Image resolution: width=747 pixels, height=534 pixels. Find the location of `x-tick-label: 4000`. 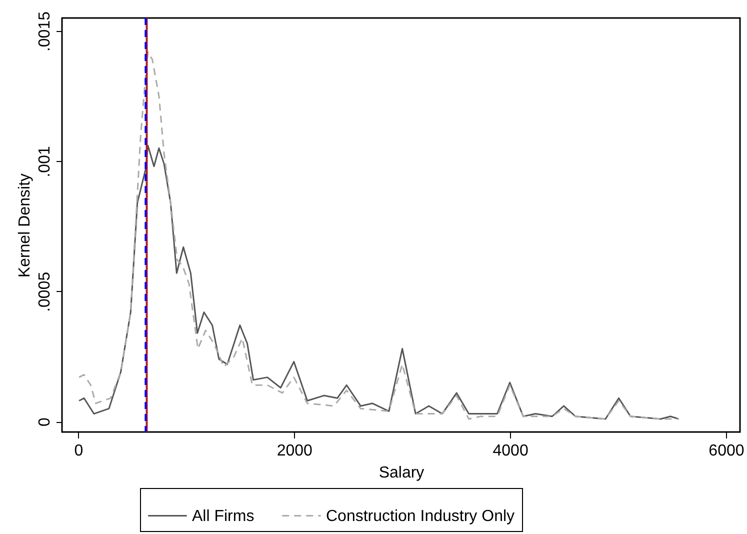

x-tick-label: 4000 is located at coordinates (510, 451).